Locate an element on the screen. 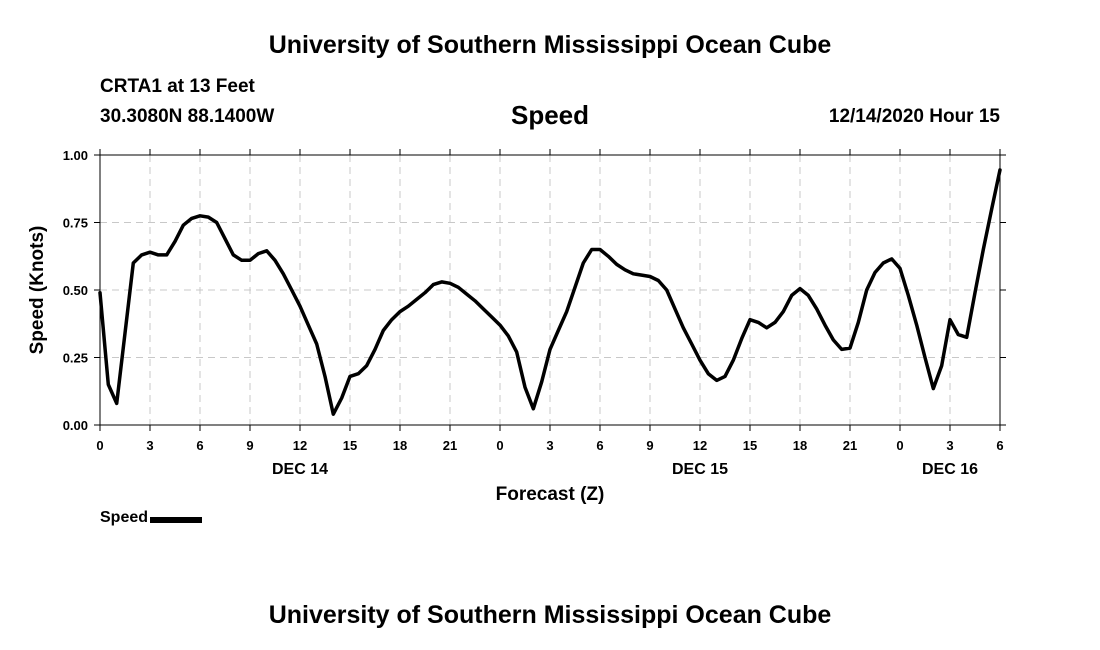  y-tick-label: 0.75 is located at coordinates (75, 223).